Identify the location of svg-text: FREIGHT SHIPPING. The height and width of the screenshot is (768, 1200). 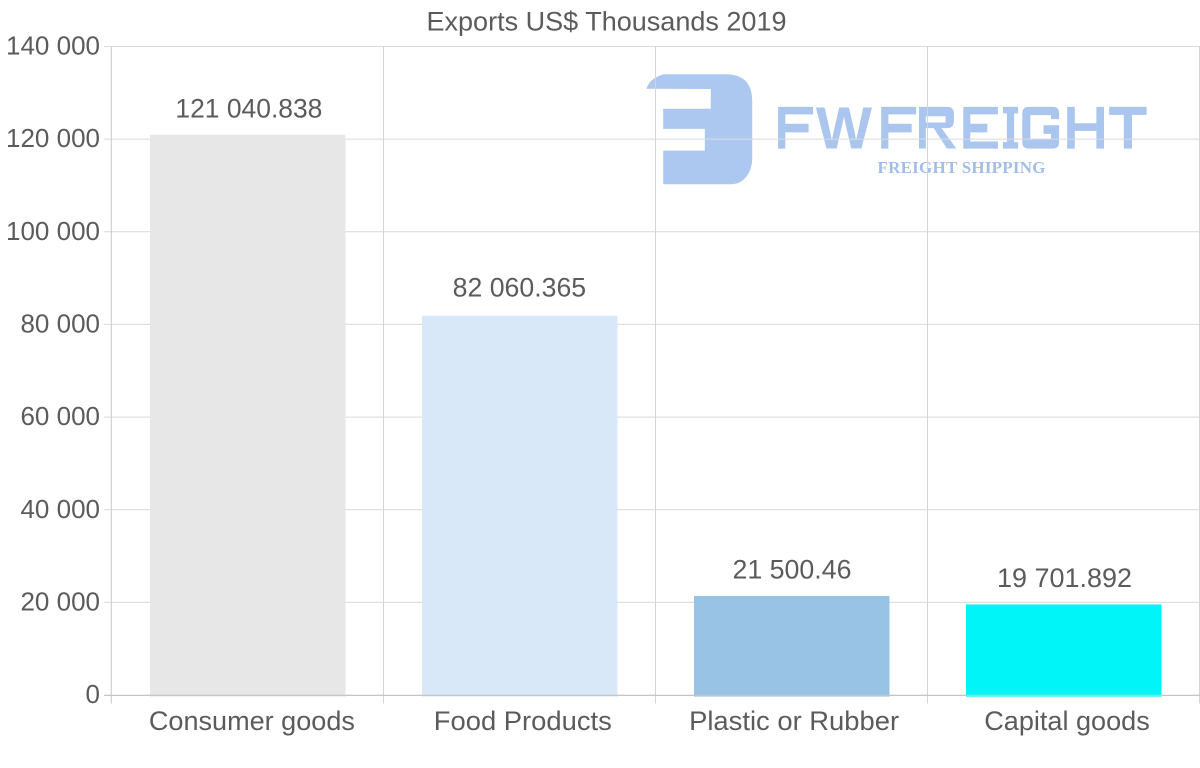
(962, 167).